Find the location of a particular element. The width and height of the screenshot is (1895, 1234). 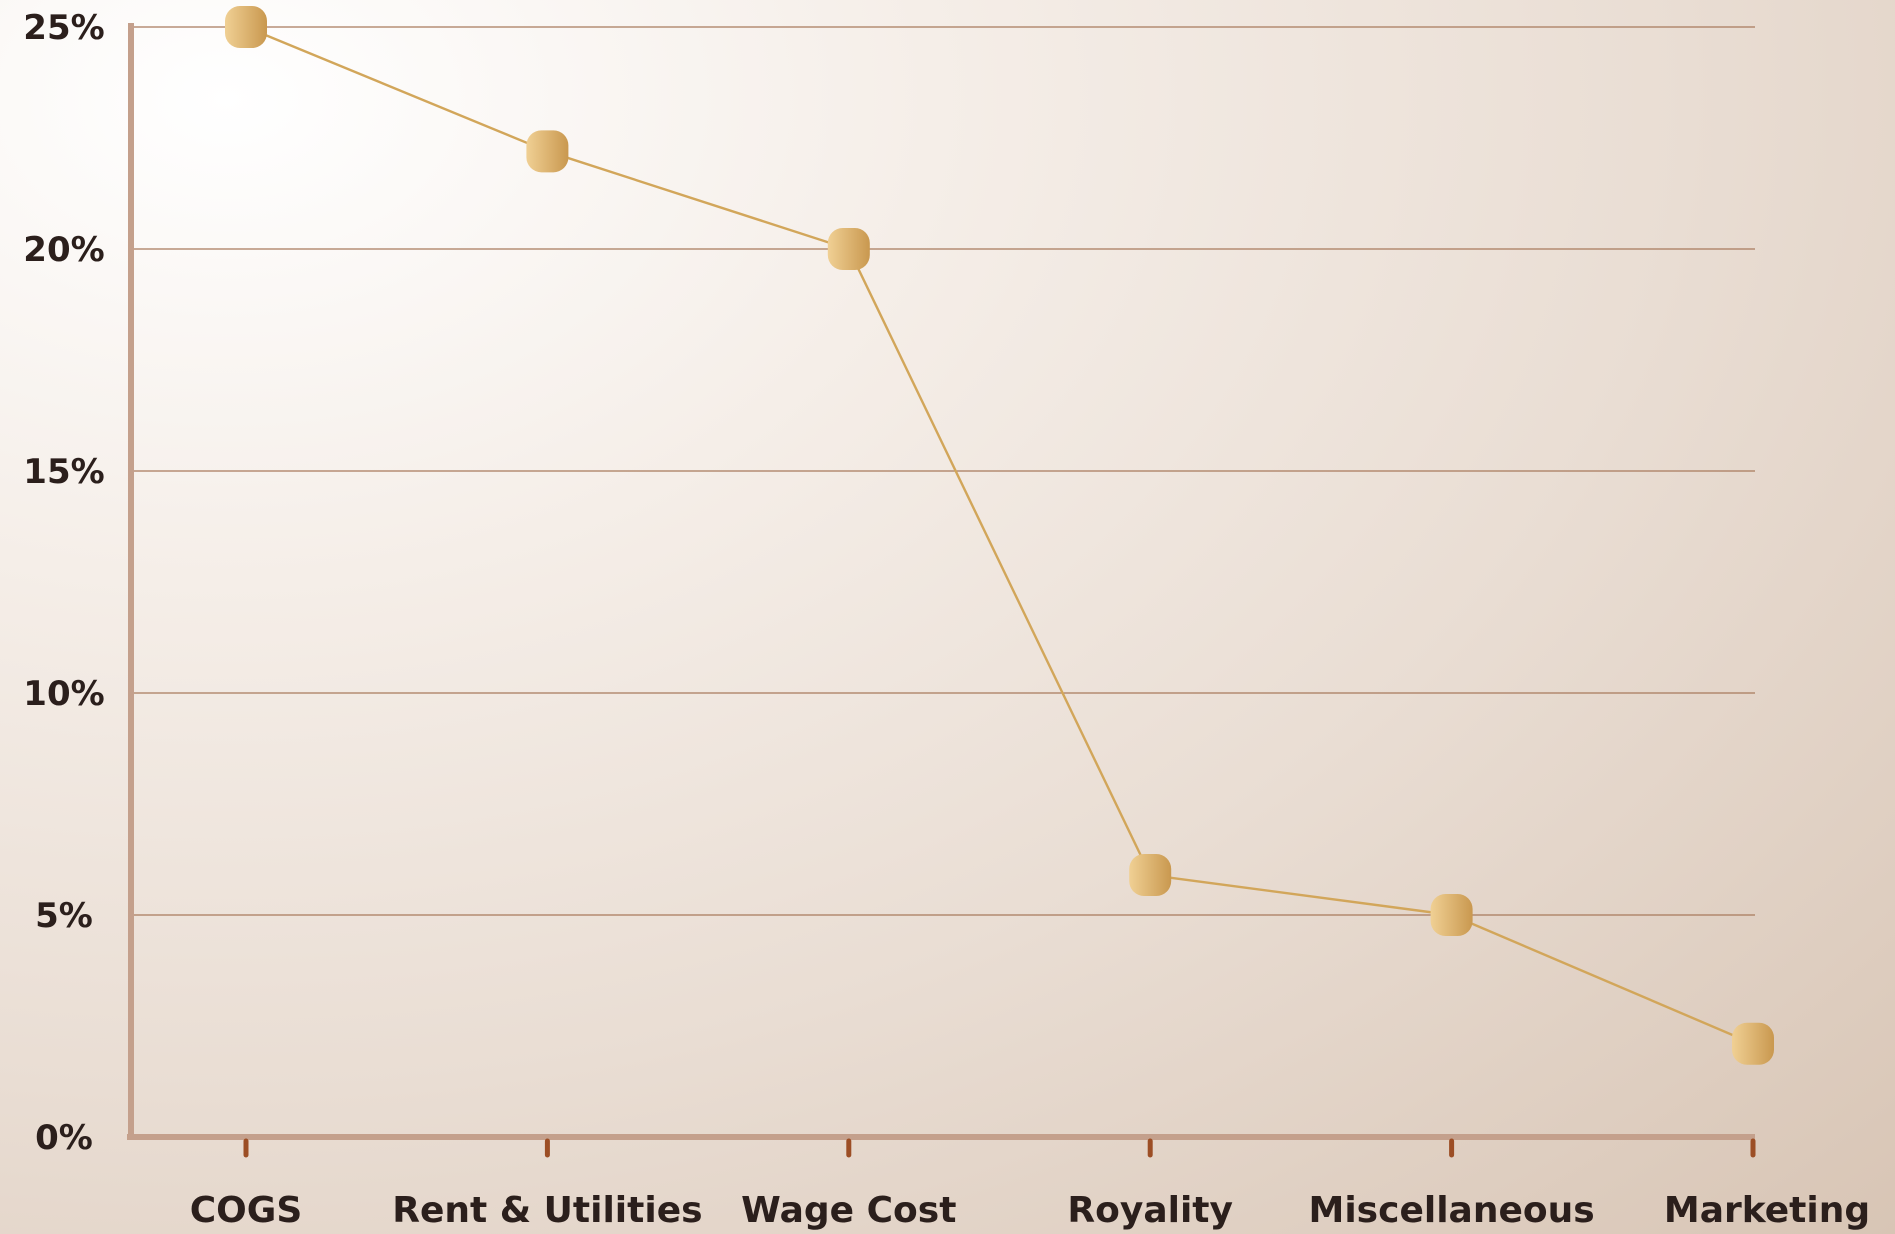

x-tick-label: COGS is located at coordinates (246, 1210).